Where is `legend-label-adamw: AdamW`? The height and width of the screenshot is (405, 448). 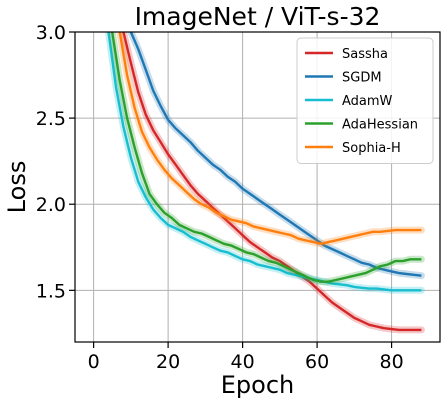 legend-label-adamw: AdamW is located at coordinates (367, 101).